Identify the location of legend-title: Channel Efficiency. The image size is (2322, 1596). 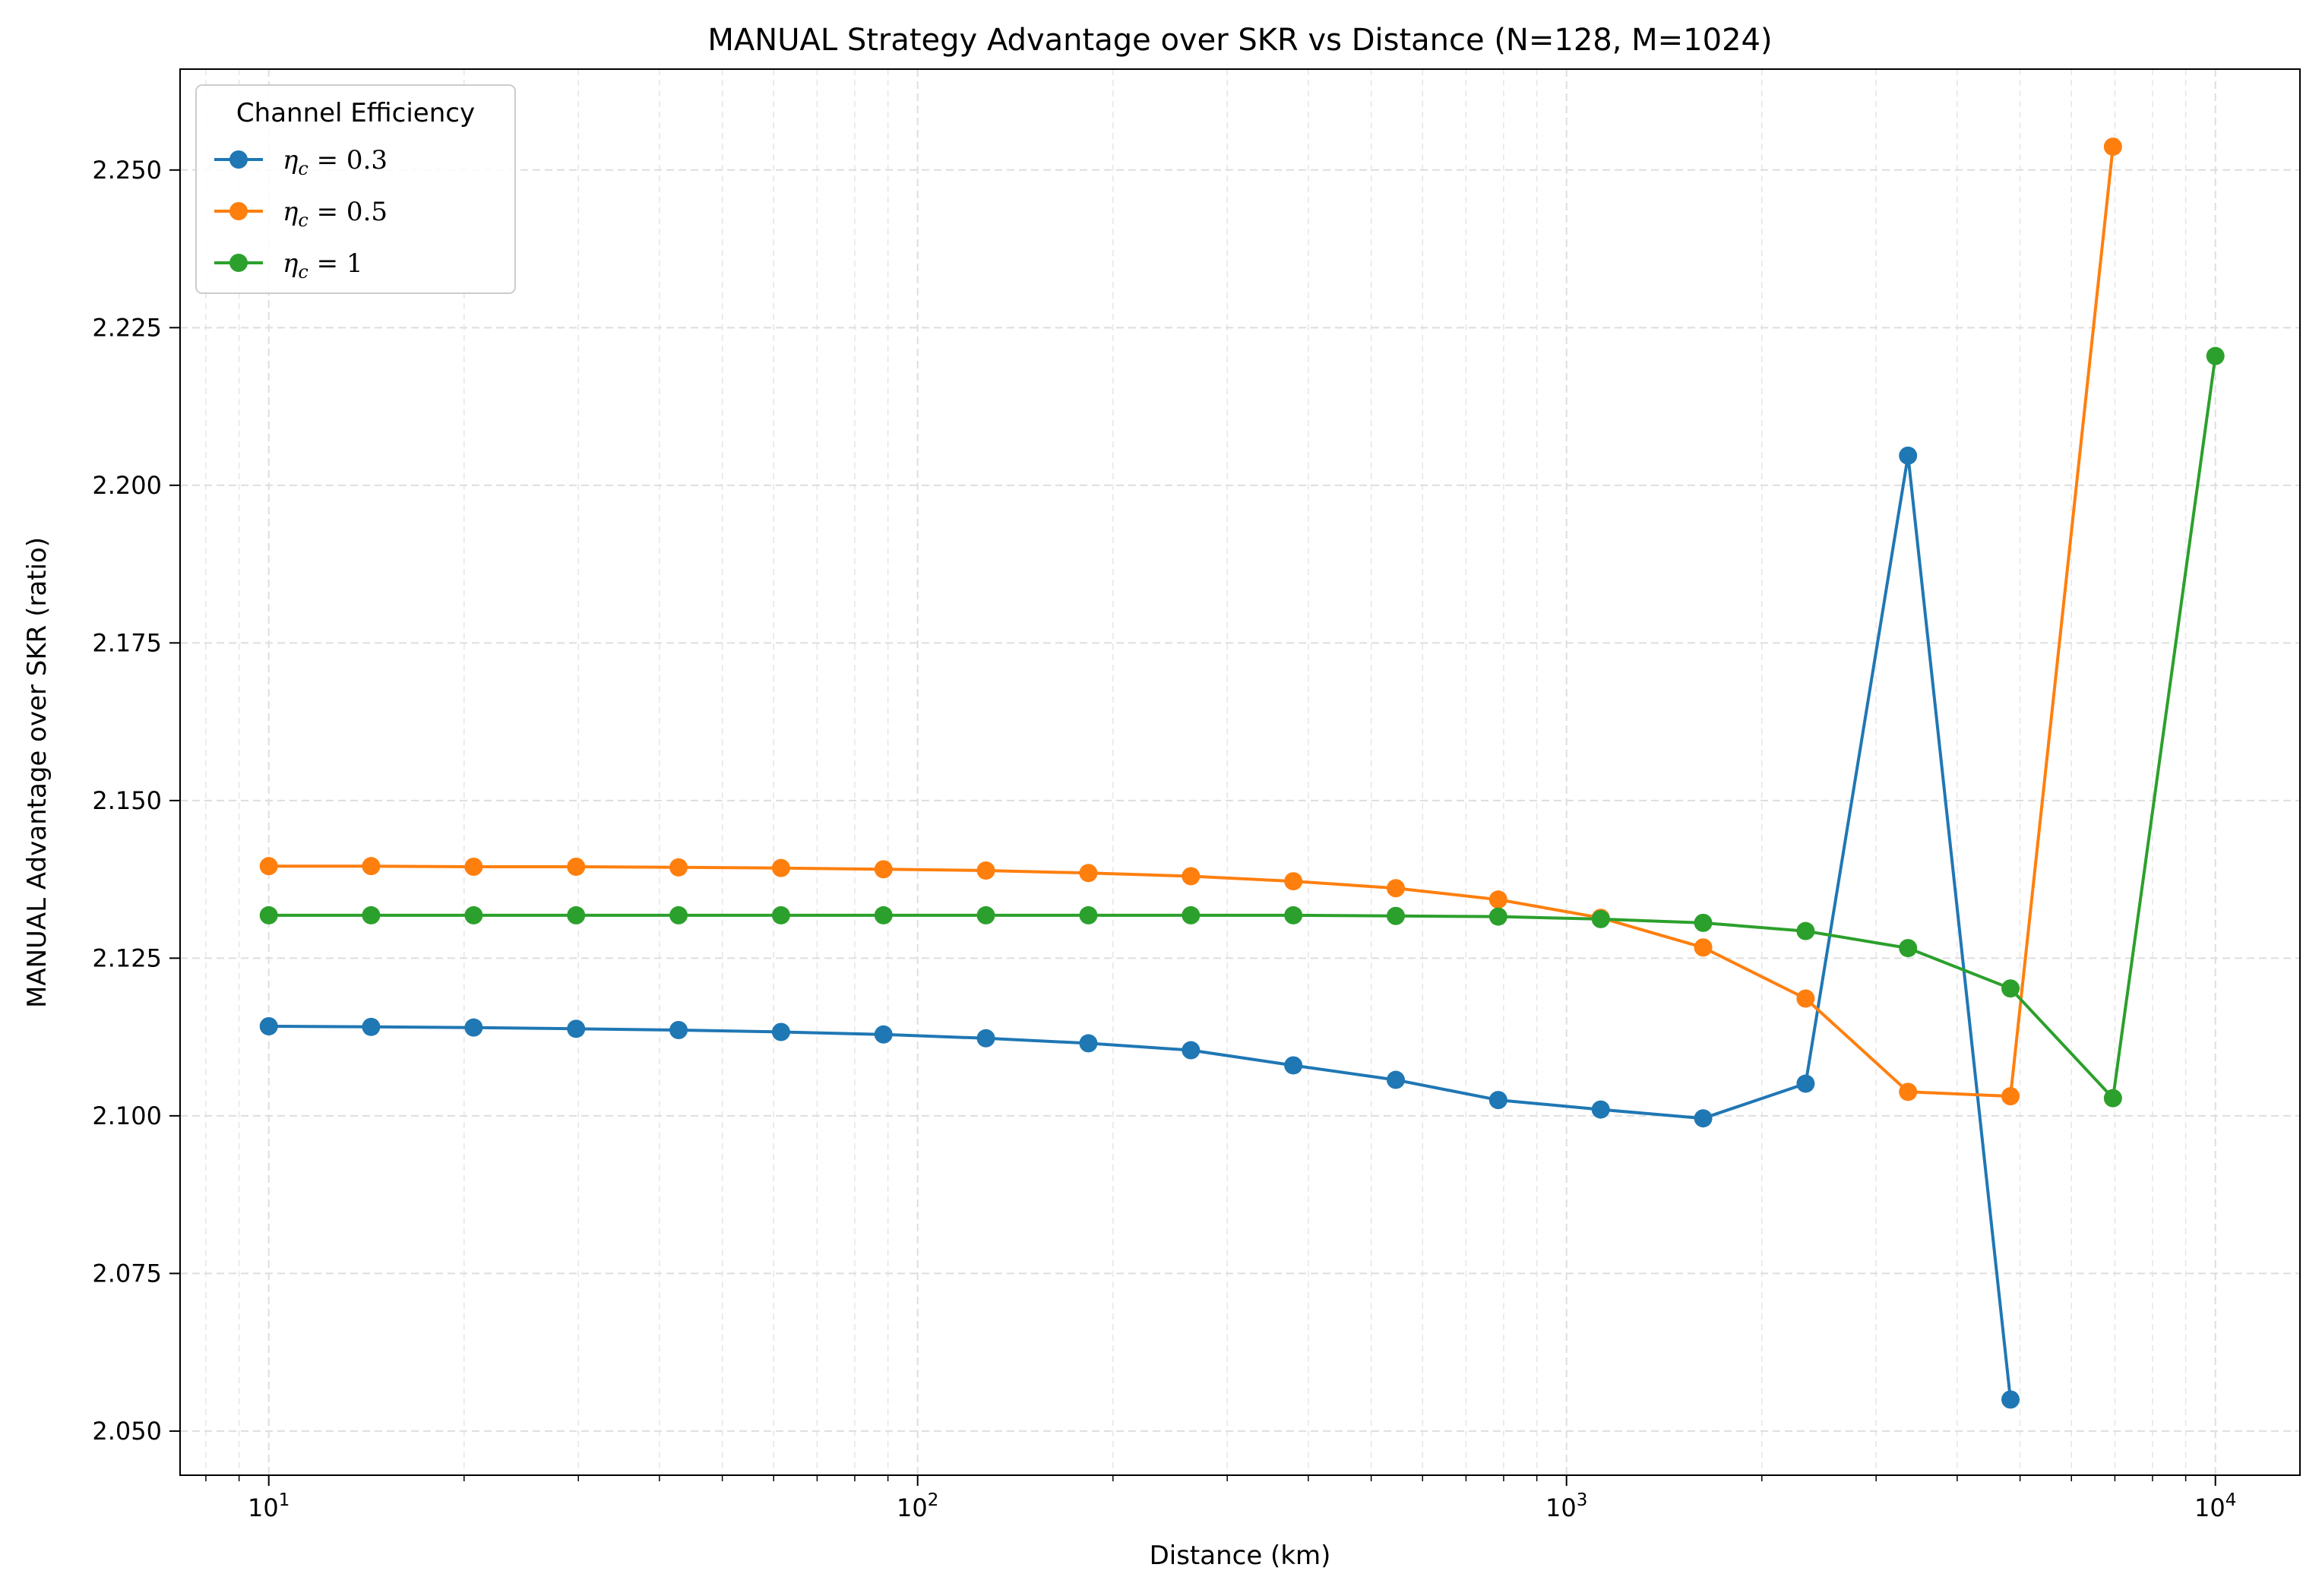
(355, 113).